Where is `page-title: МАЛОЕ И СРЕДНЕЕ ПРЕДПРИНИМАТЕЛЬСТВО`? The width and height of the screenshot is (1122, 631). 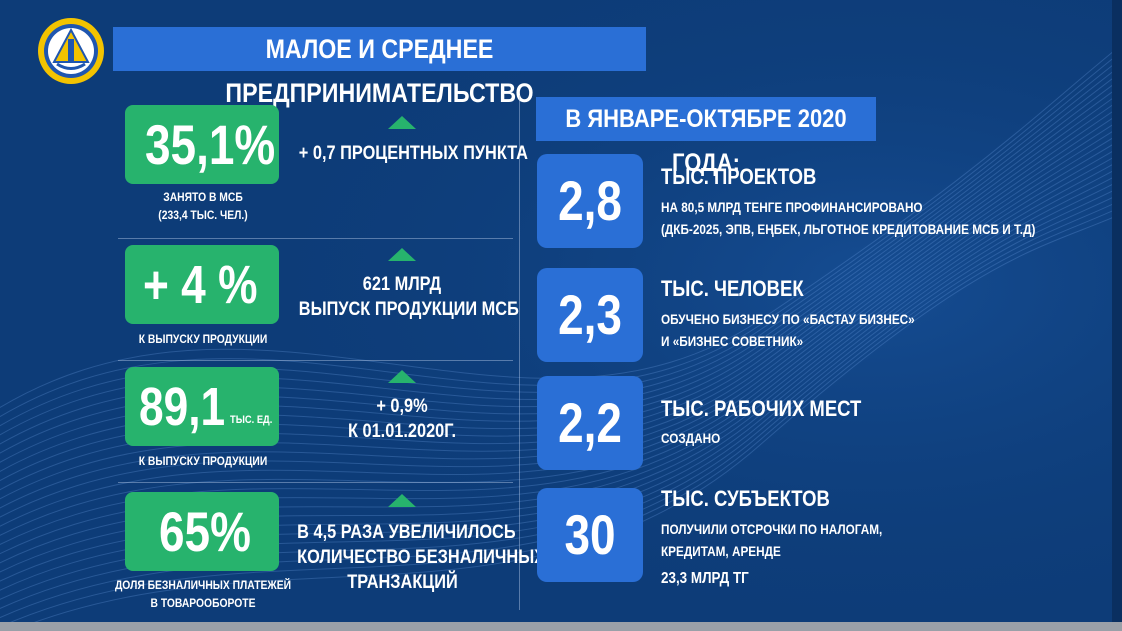 page-title: МАЛОЕ И СРЕДНЕЕ ПРЕДПРИНИМАТЕЛЬСТВО is located at coordinates (379, 71).